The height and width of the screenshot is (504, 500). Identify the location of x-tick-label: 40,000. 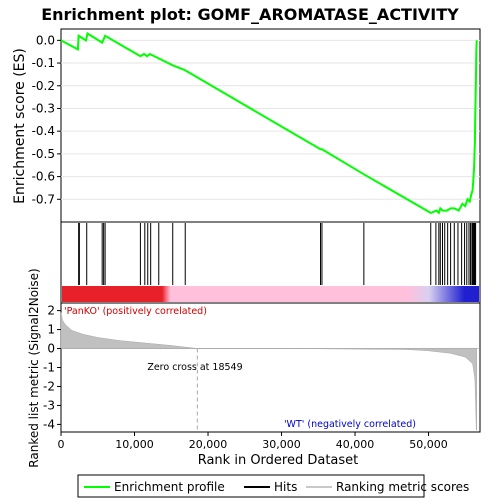
(355, 444).